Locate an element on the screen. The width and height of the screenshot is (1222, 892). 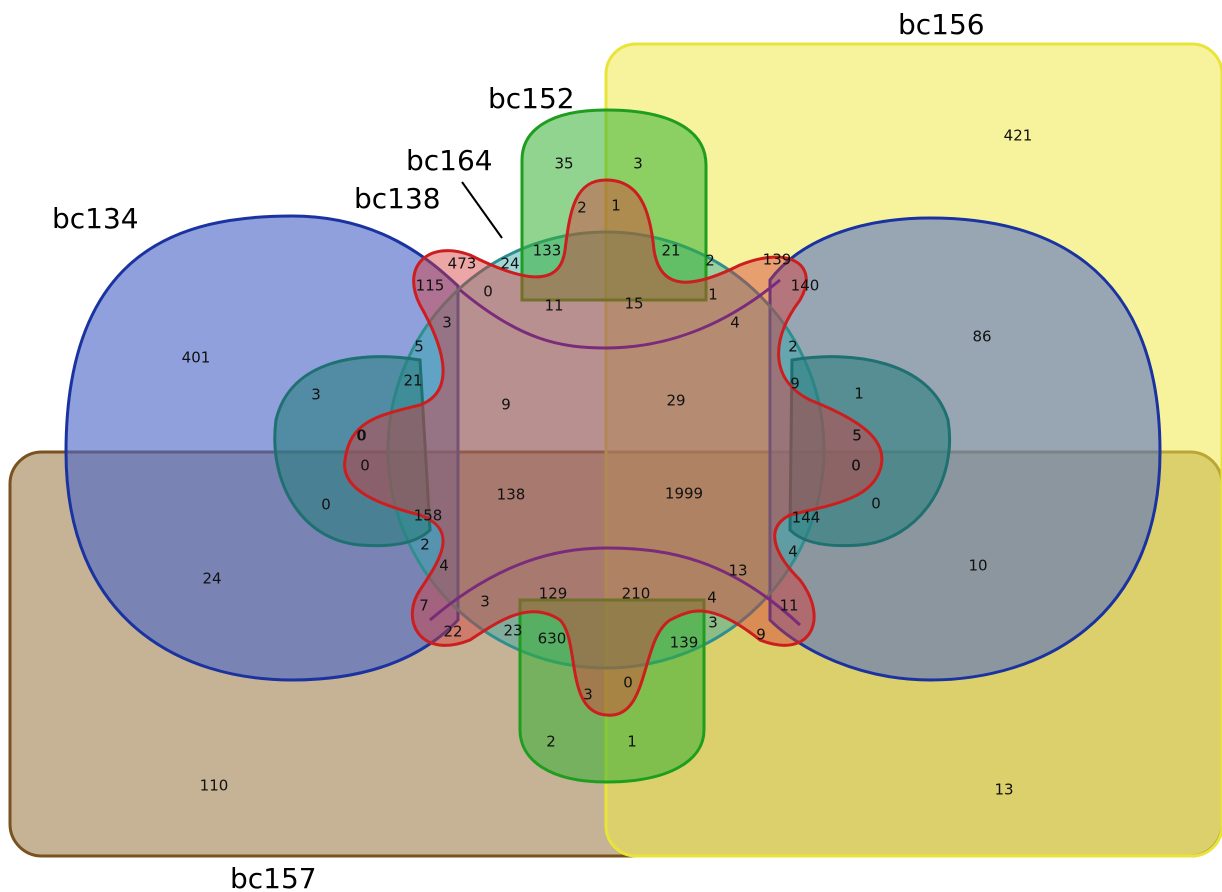
region-count: 15 is located at coordinates (633, 304).